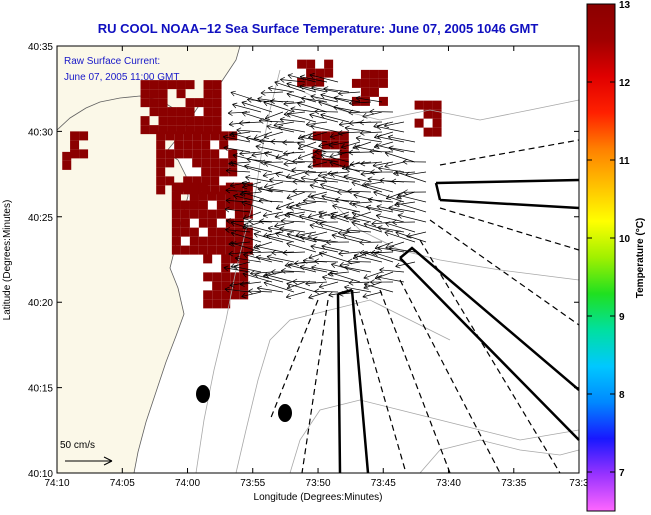 The image size is (651, 515). Describe the element at coordinates (122, 483) in the screenshot. I see `x-tick-label: 74:05` at that location.